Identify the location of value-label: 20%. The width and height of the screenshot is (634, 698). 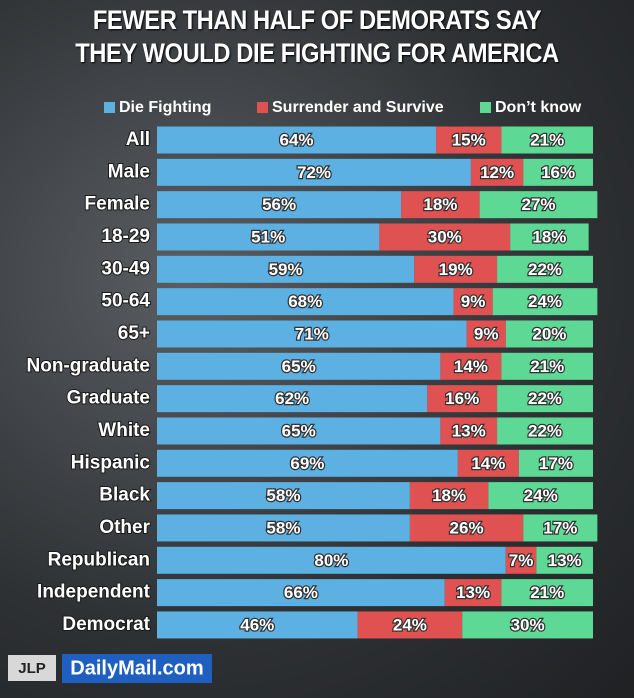
(549, 333).